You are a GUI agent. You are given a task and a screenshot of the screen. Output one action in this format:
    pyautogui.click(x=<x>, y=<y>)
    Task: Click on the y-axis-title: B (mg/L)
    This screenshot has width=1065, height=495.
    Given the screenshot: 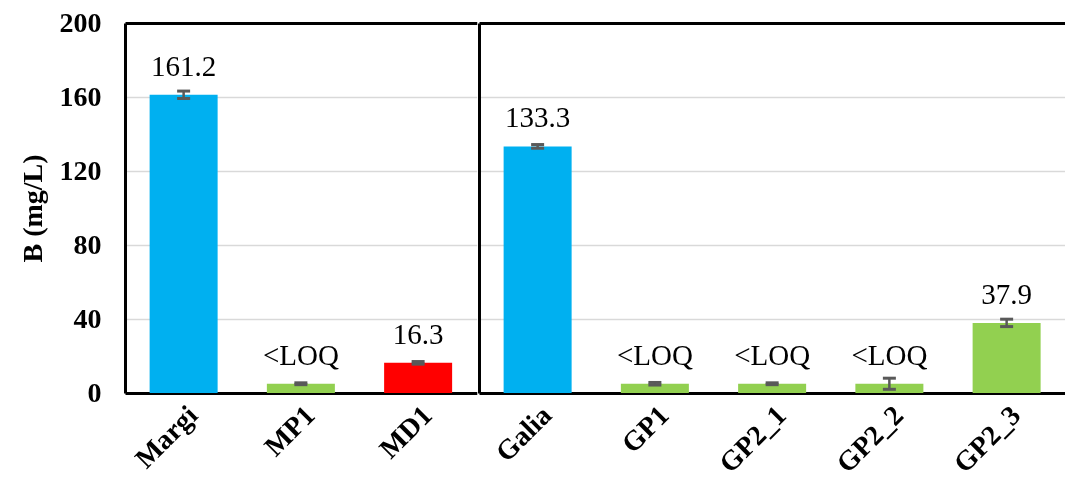 What is the action you would take?
    pyautogui.click(x=32, y=208)
    